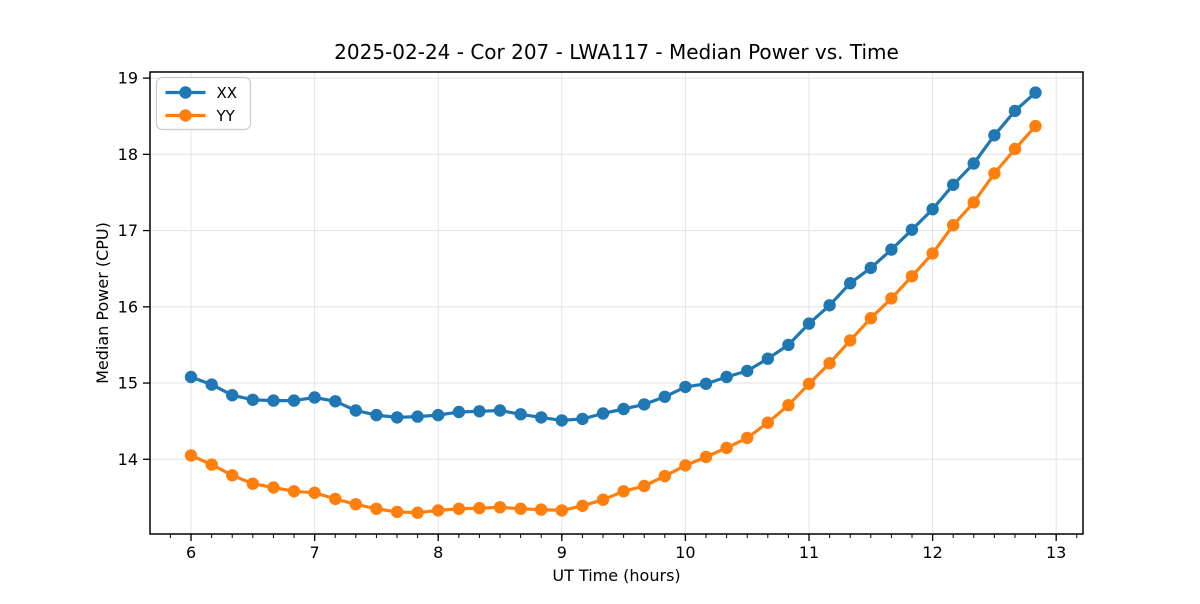 The width and height of the screenshot is (1200, 604). What do you see at coordinates (203, 103) in the screenshot?
I see `legend-box: XX YY` at bounding box center [203, 103].